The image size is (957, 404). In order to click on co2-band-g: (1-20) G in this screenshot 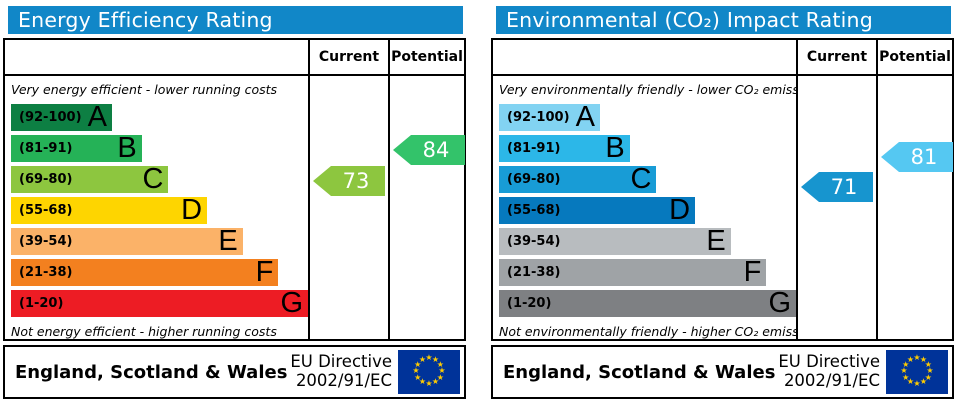, I will do `click(647, 303)`.